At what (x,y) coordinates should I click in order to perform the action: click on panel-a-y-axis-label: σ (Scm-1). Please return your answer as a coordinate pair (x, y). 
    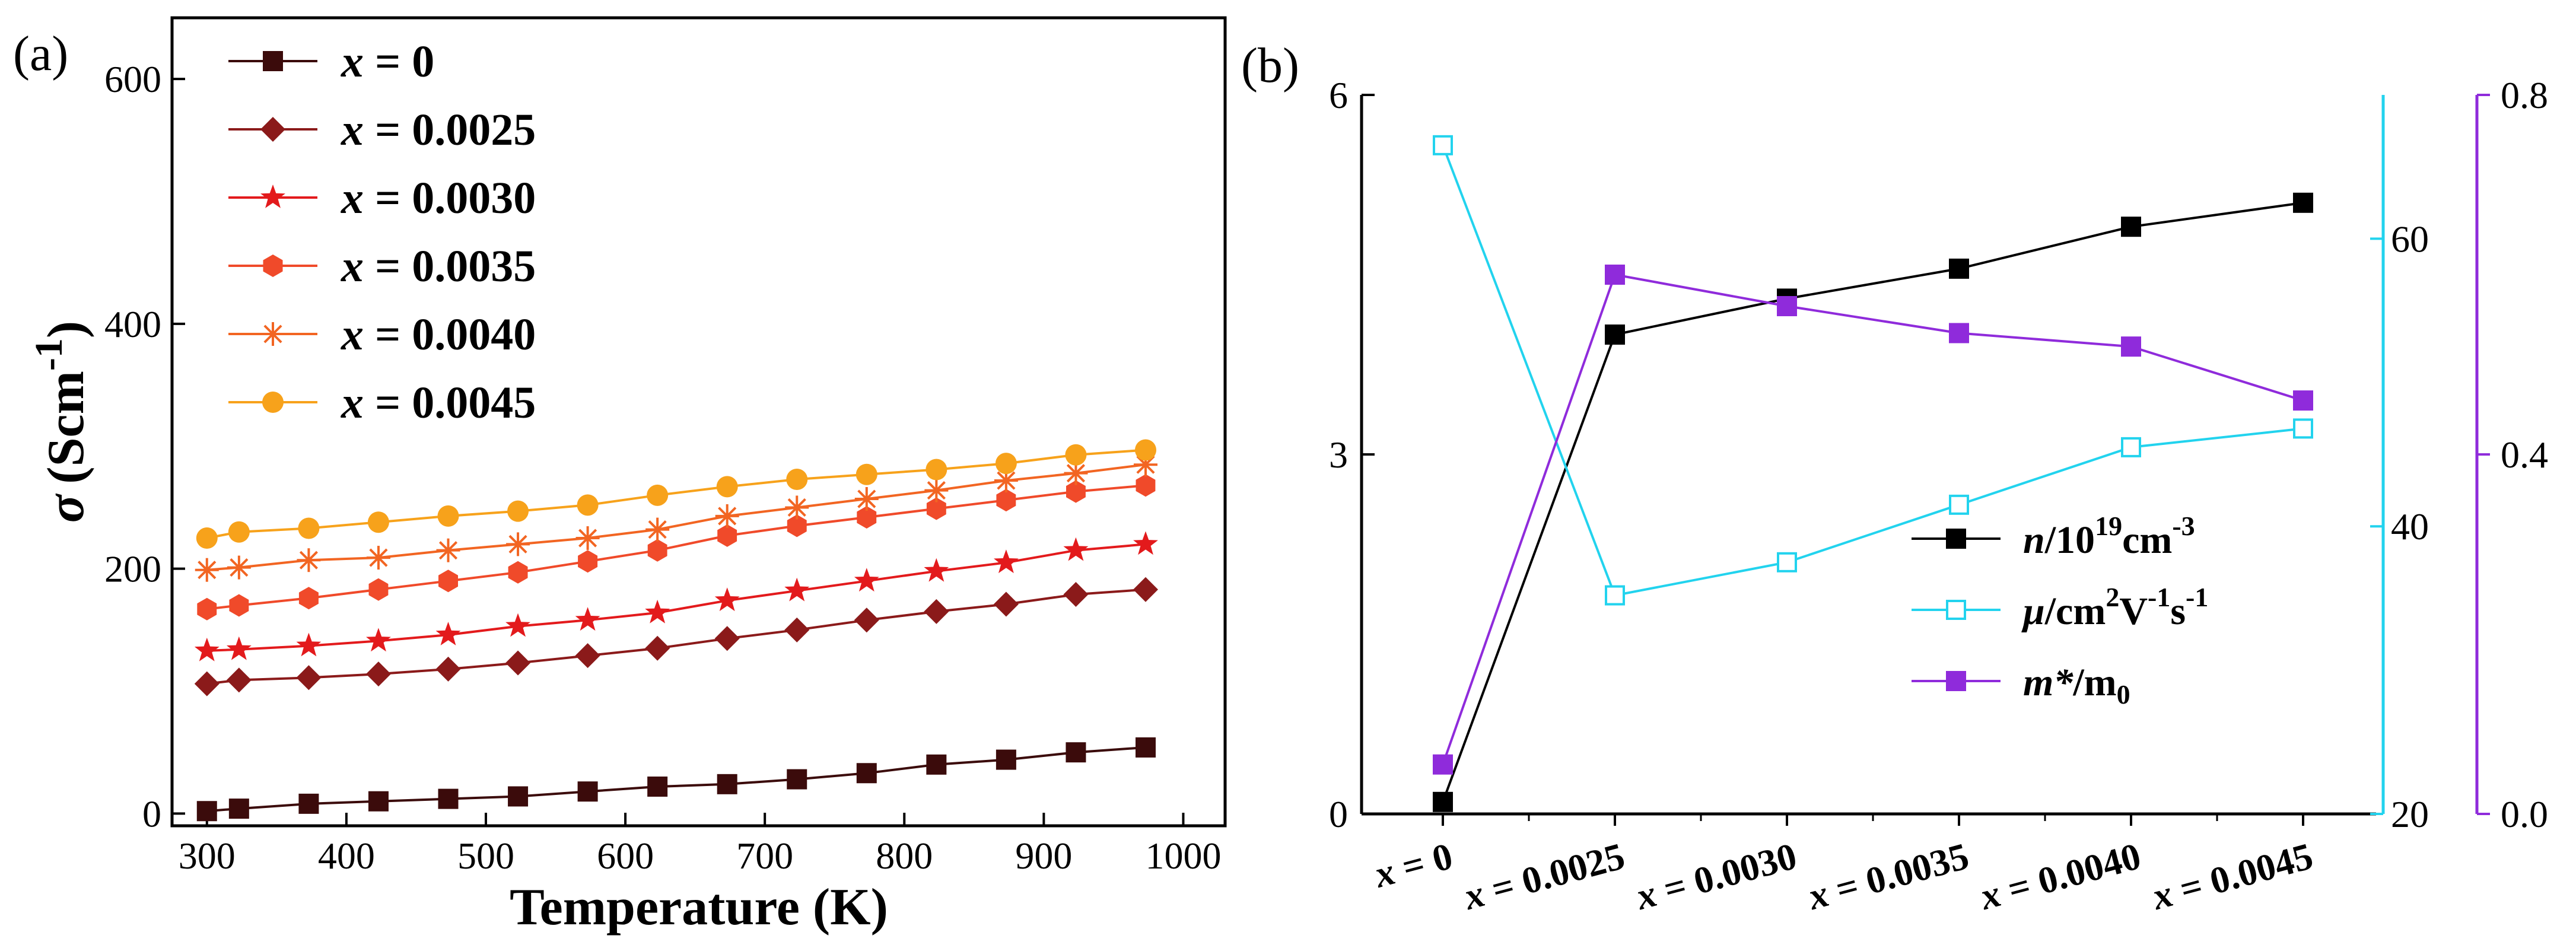
    Looking at the image, I should click on (61, 422).